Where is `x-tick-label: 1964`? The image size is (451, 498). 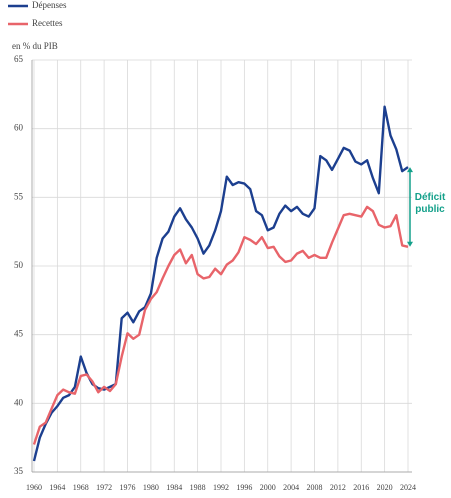
x-tick-label: 1964 is located at coordinates (57, 487).